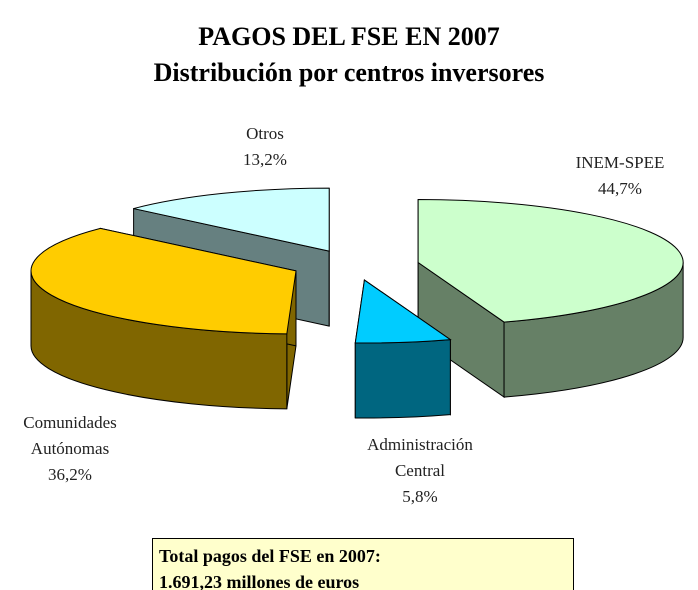 The height and width of the screenshot is (590, 698). I want to click on slice-label: Administración Central 5,8%, so click(420, 471).